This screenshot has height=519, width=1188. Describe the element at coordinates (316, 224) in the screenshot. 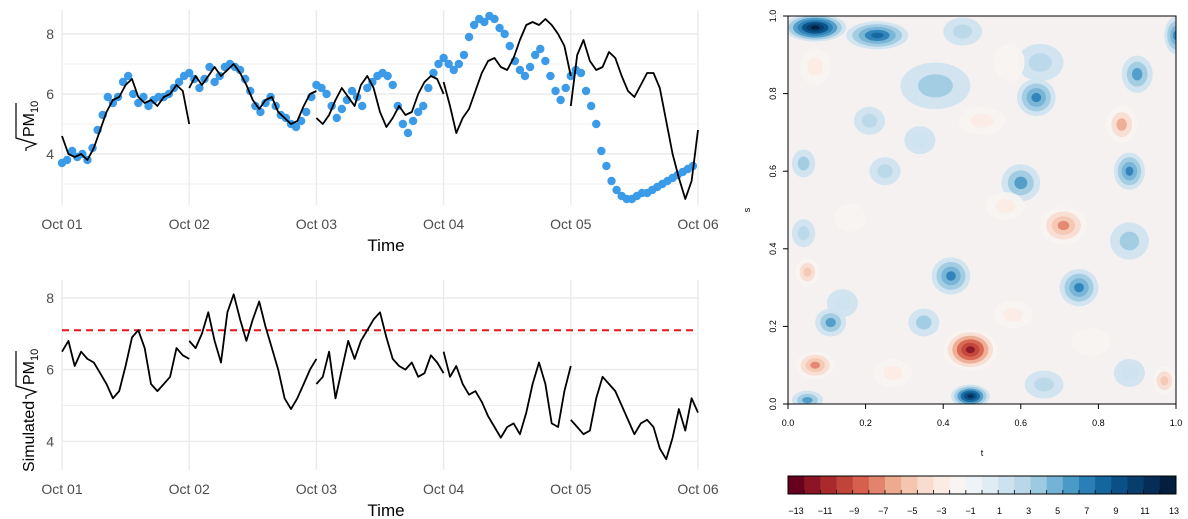

I see `x-tick-label: Oct 03` at that location.